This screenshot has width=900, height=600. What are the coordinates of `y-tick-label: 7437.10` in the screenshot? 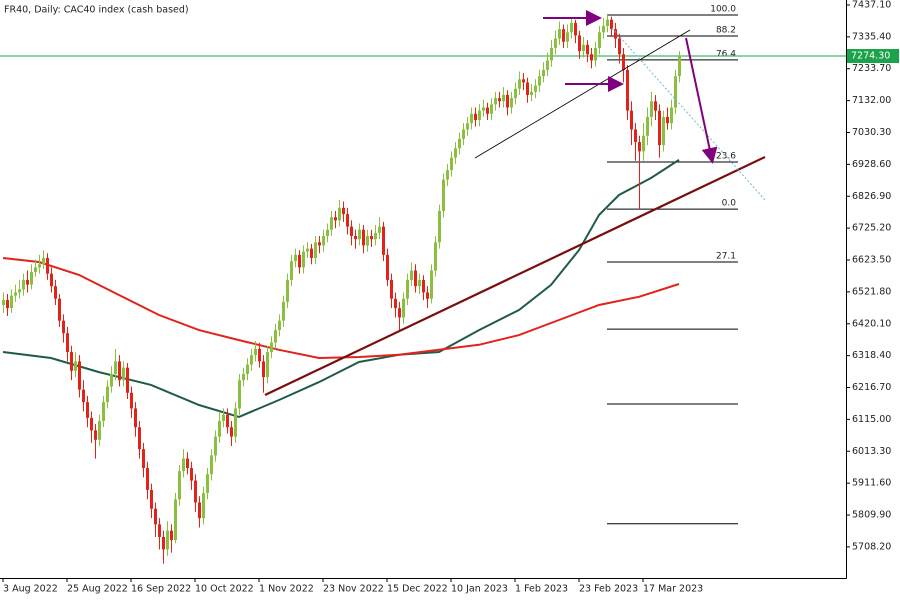 It's located at (871, 5).